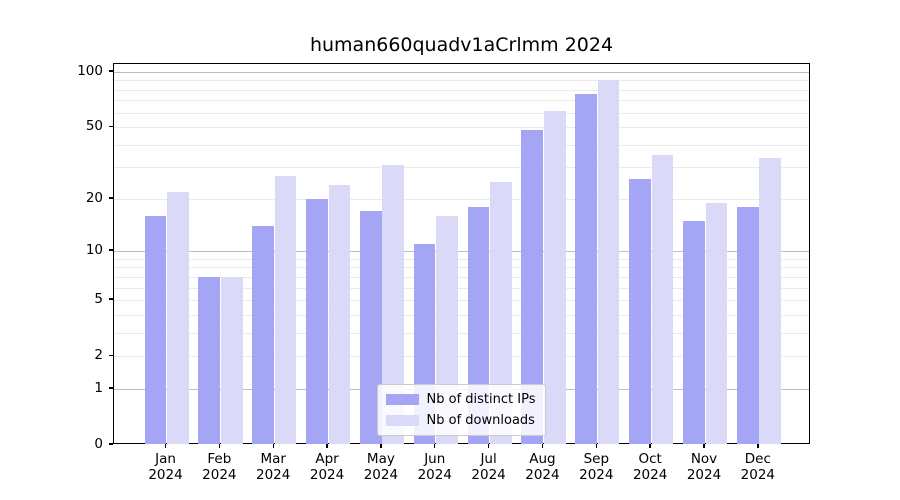 The height and width of the screenshot is (500, 900). What do you see at coordinates (747, 325) in the screenshot?
I see `bar-distinct-ips-dec` at bounding box center [747, 325].